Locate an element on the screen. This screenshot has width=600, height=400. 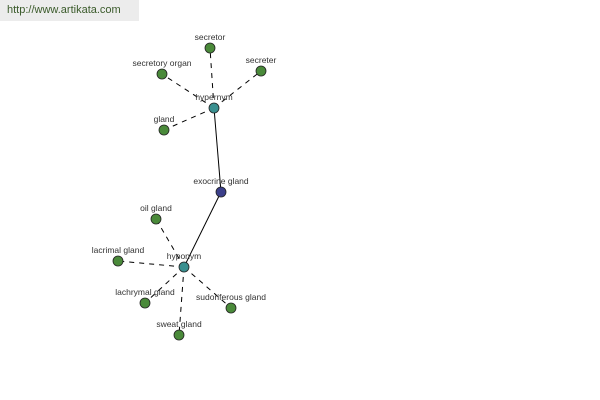
node-label: lacrimal gland is located at coordinates (118, 250).